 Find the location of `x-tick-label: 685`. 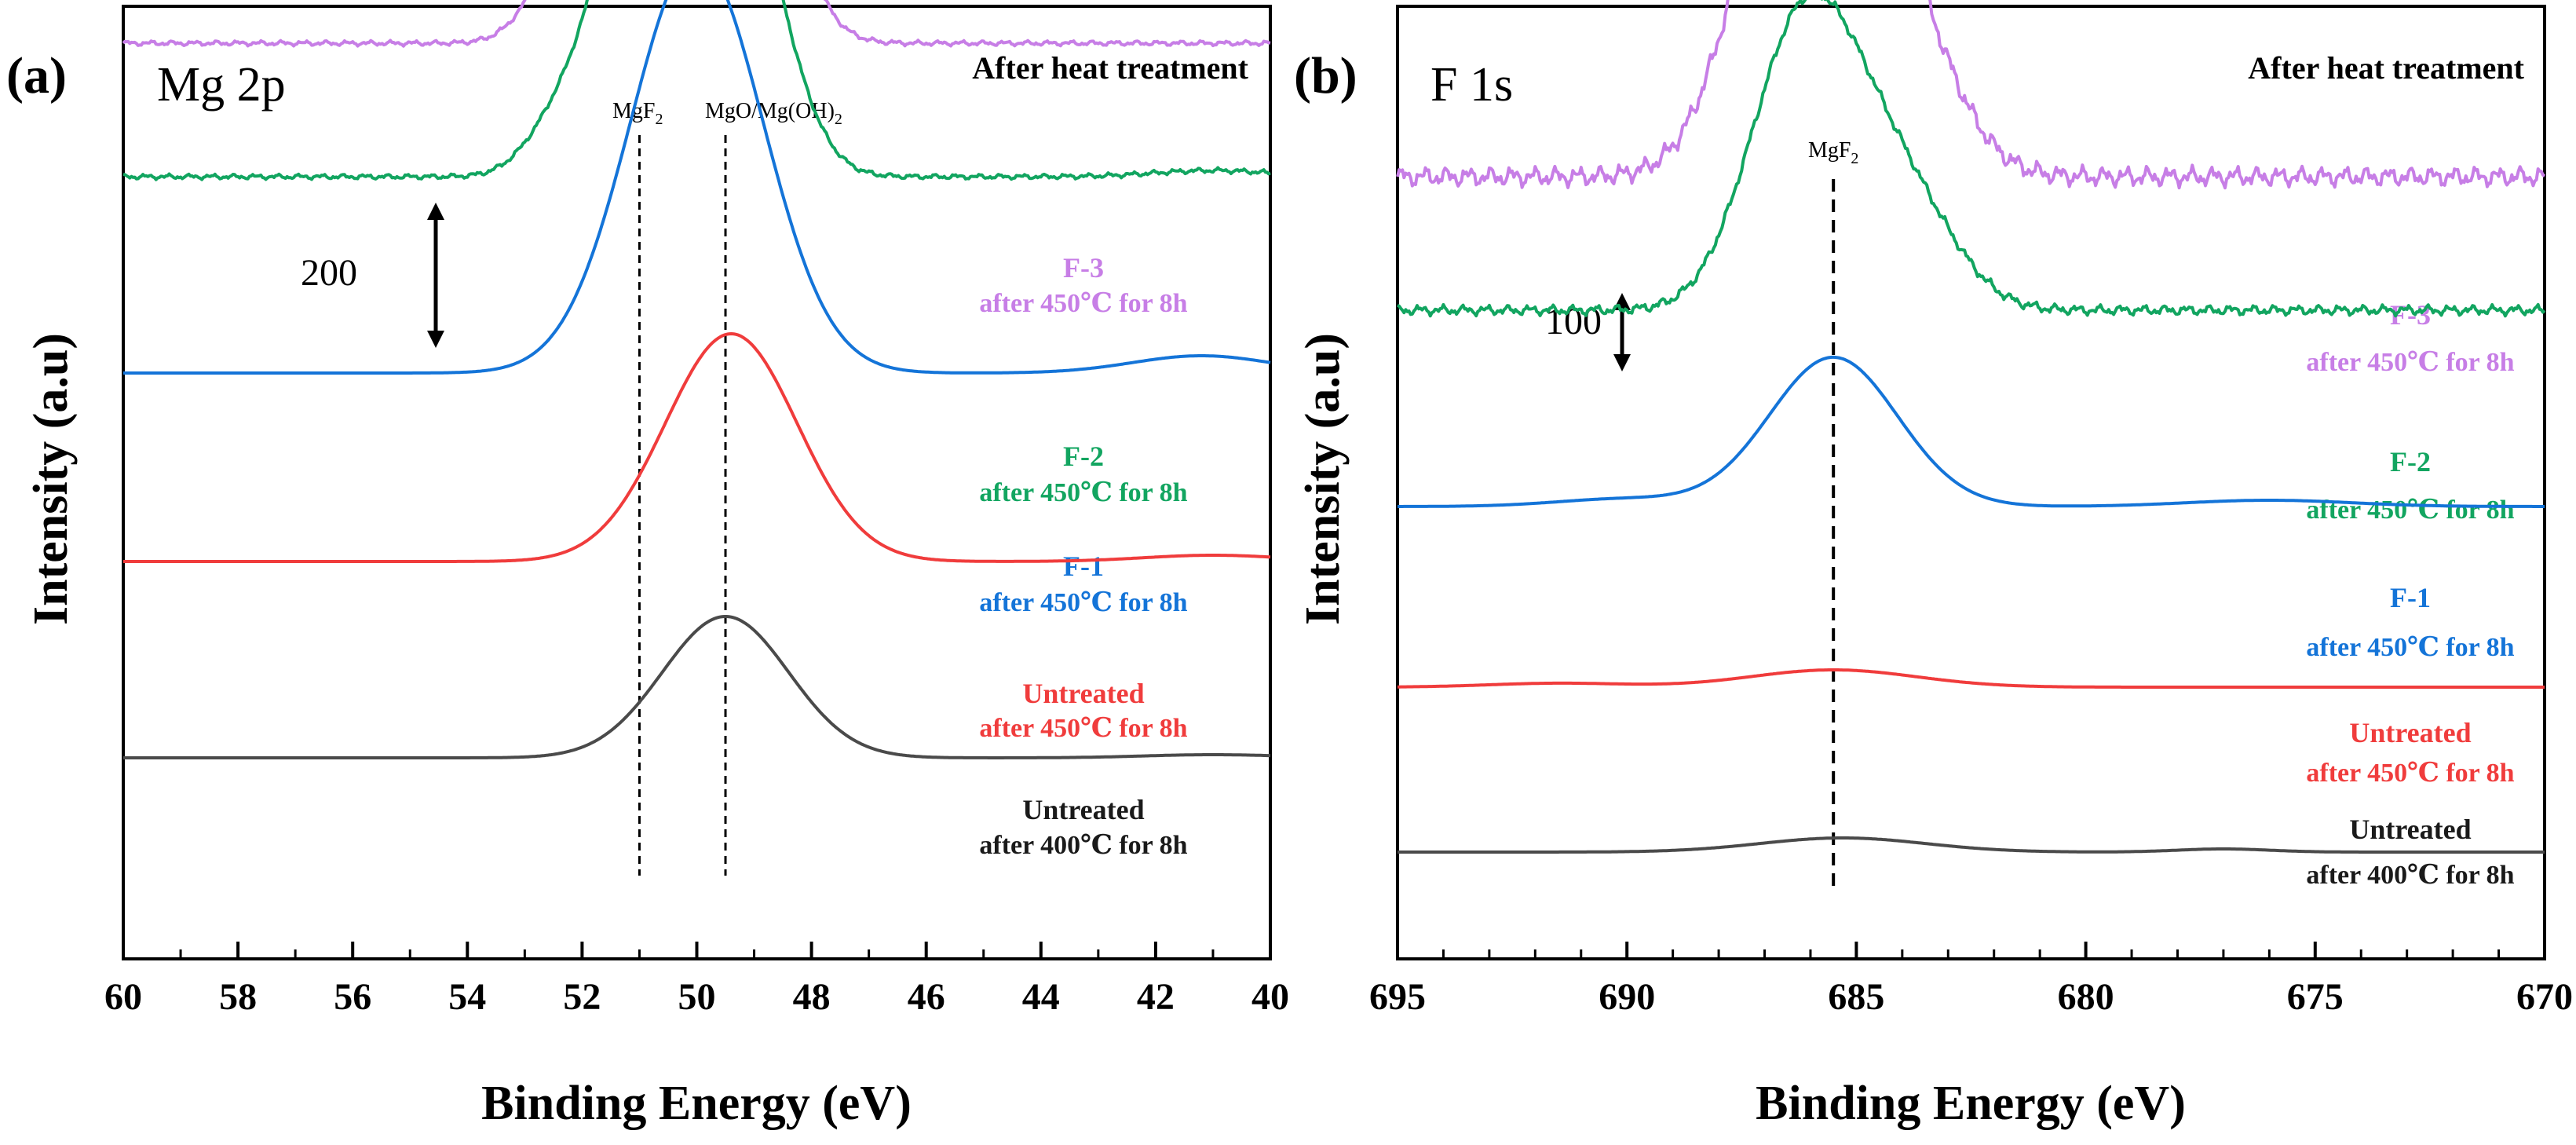

x-tick-label: 685 is located at coordinates (1856, 997).